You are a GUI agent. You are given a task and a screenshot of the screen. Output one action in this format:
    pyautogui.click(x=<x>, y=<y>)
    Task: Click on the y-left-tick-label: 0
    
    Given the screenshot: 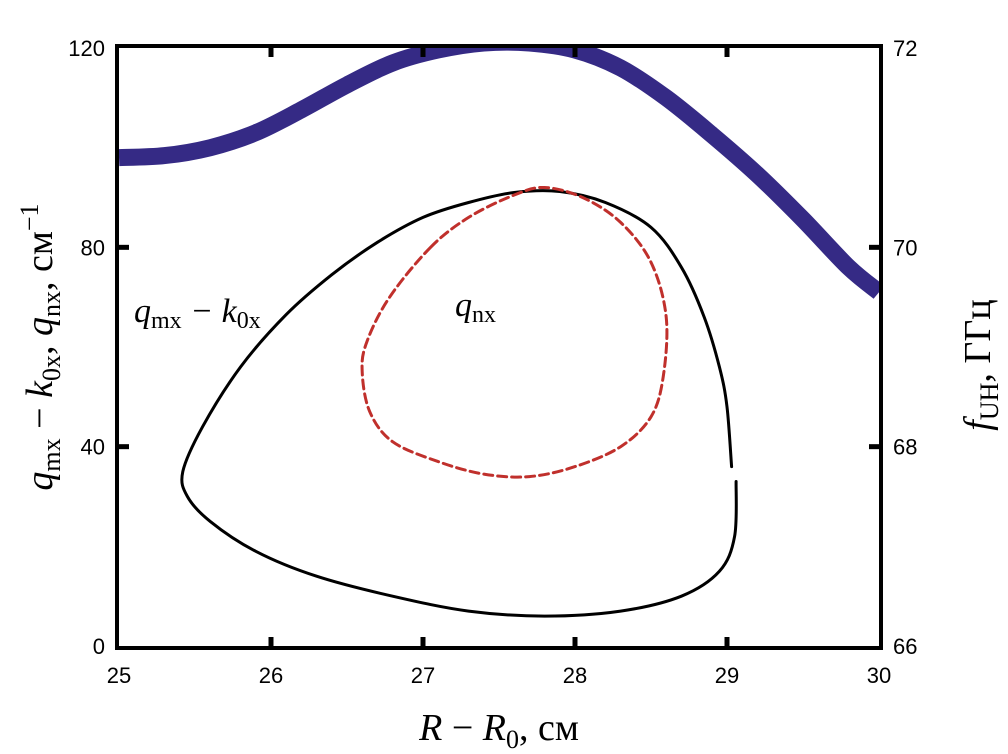 What is the action you would take?
    pyautogui.click(x=99, y=646)
    